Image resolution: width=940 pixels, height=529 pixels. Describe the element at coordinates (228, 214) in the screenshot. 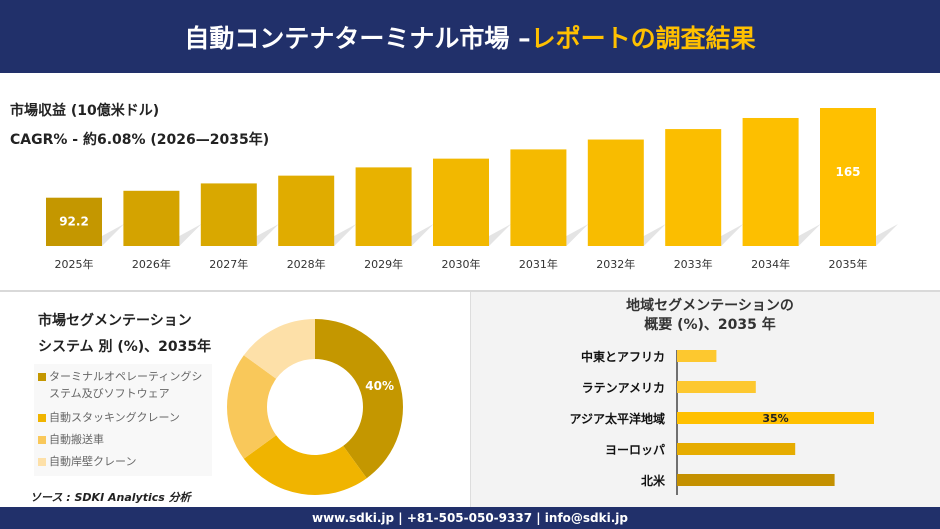

I see `bar-2027年` at that location.